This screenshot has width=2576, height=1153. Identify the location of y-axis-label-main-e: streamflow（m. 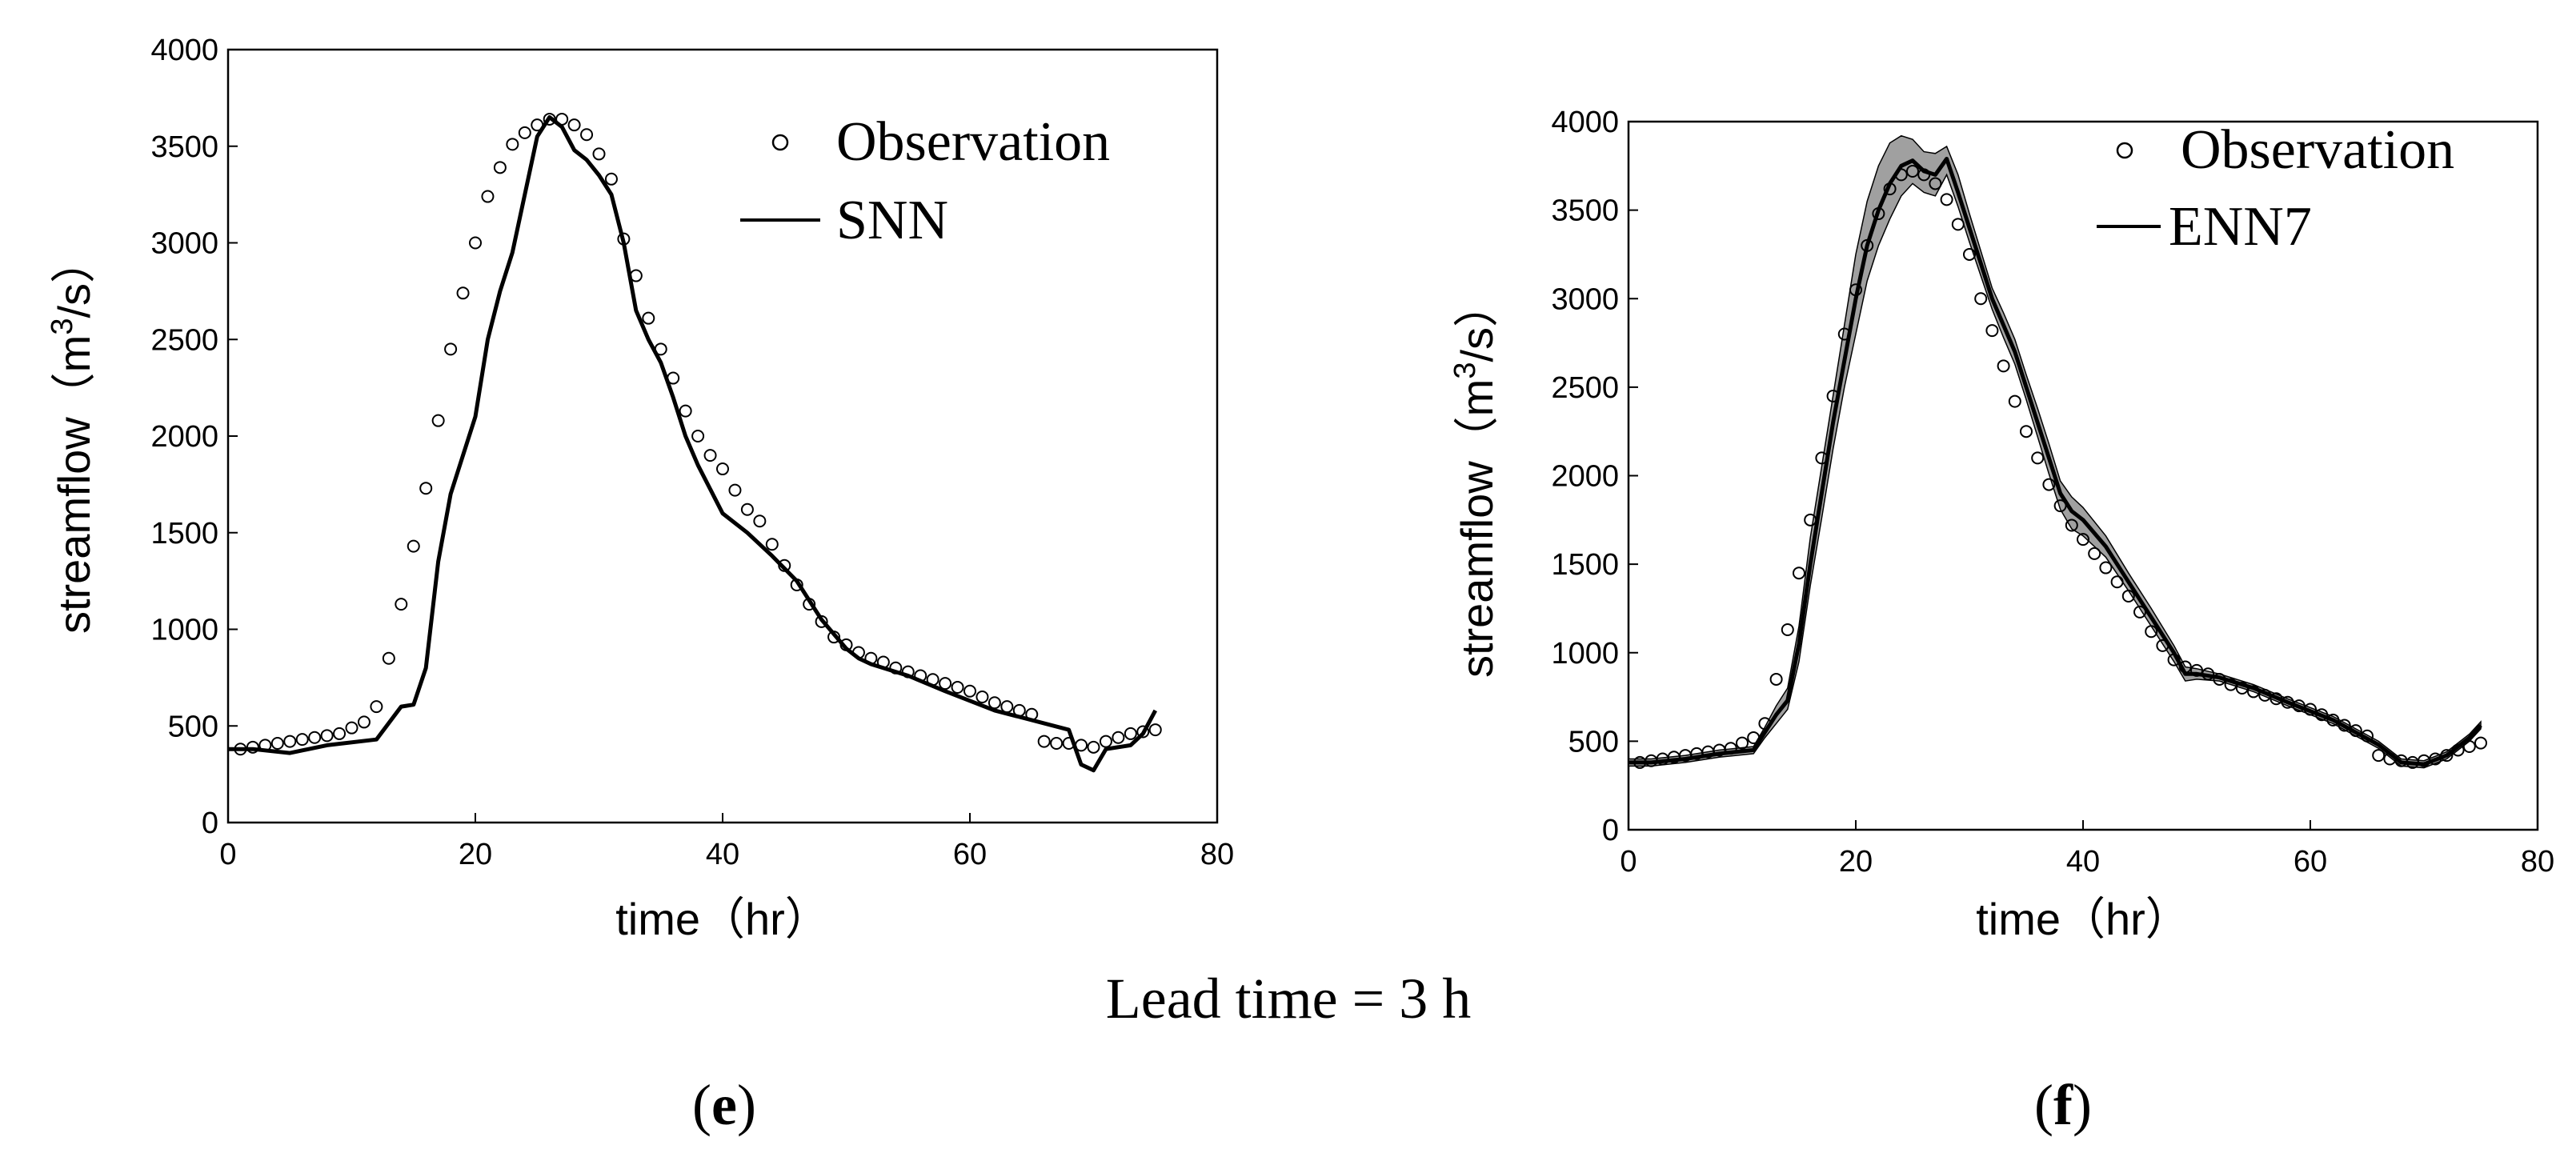
(74, 485).